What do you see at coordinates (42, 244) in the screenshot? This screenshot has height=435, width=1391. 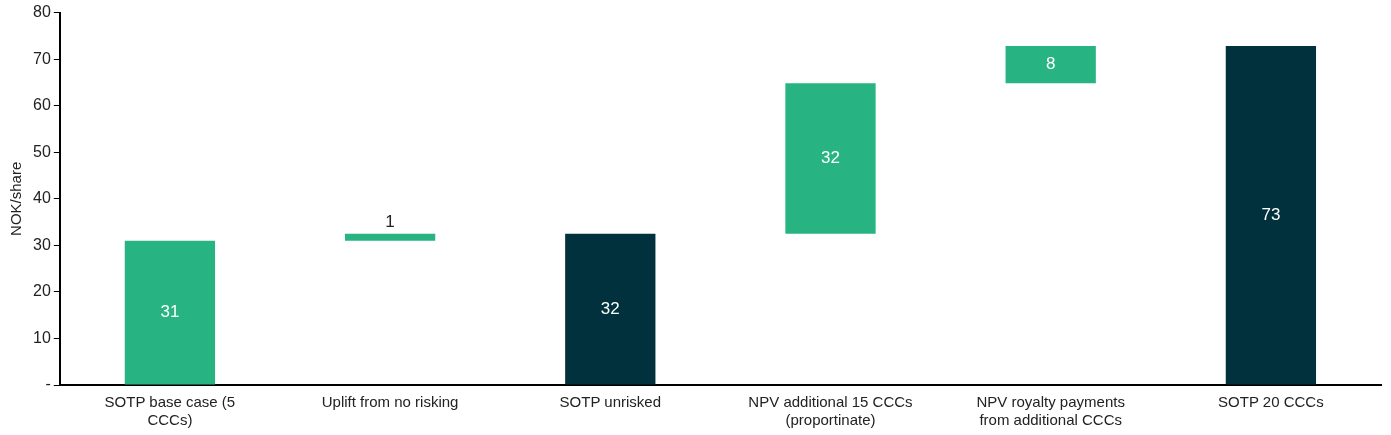 I see `y-tick-label: 30` at bounding box center [42, 244].